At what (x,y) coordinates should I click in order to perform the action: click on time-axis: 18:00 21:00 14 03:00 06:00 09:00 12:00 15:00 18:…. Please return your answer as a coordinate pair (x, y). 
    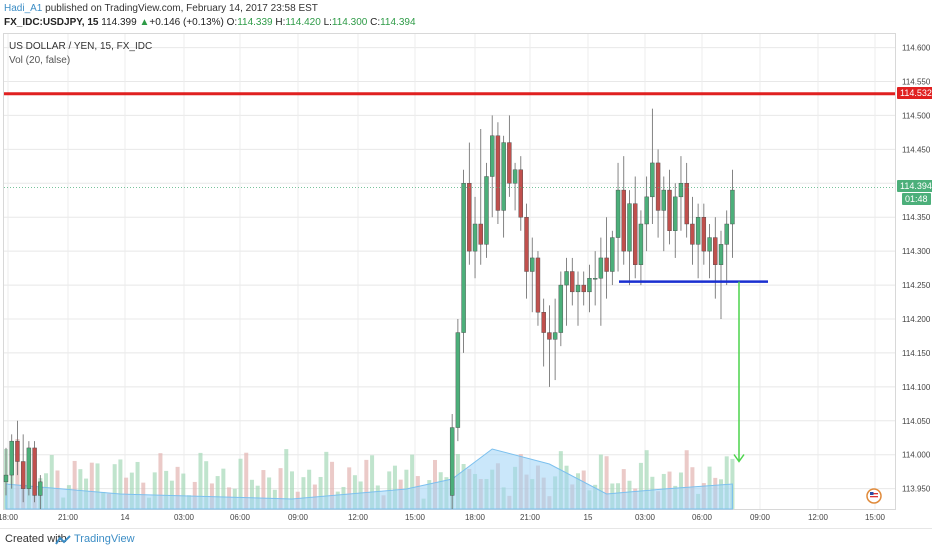
    Looking at the image, I should click on (443, 517).